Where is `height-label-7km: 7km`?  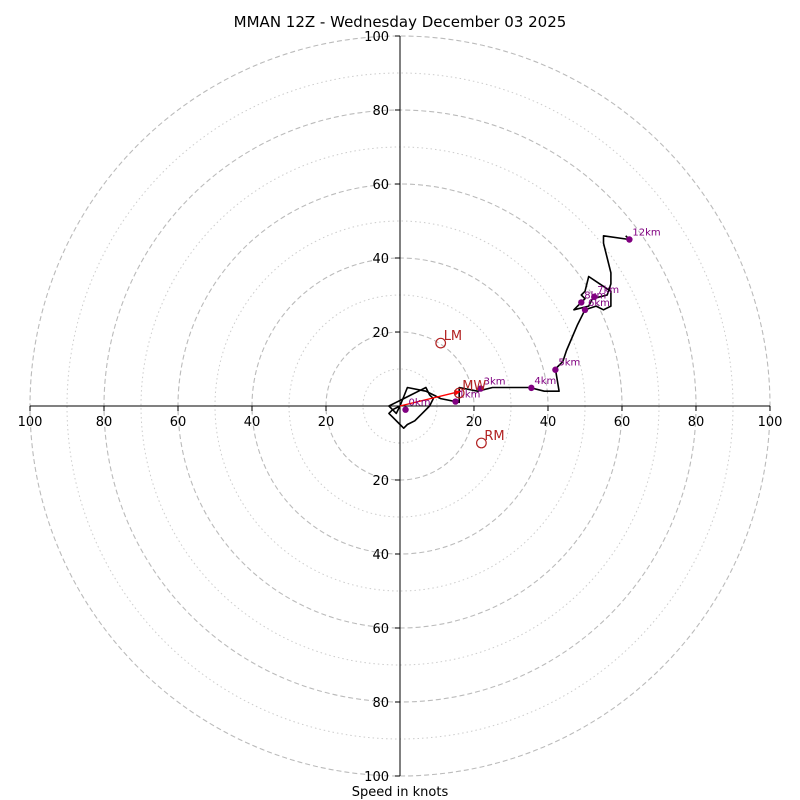 height-label-7km: 7km is located at coordinates (608, 290).